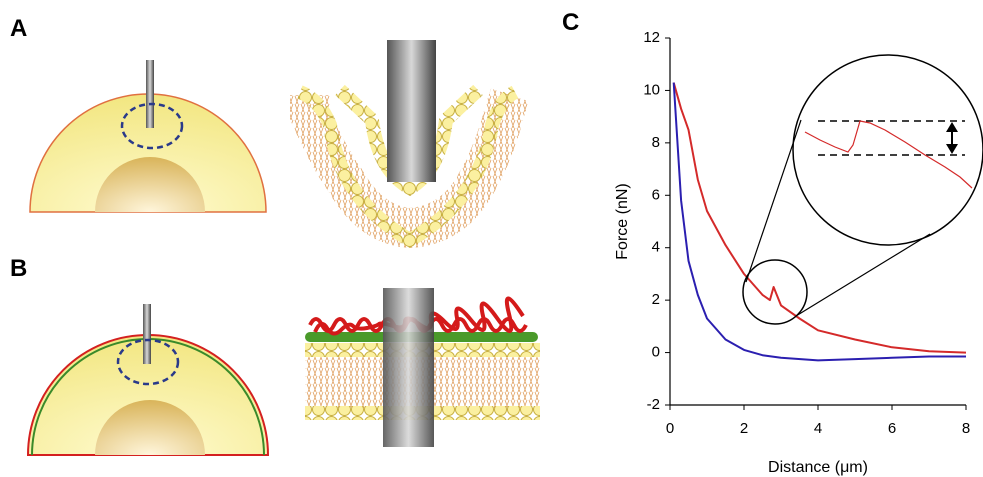  What do you see at coordinates (818, 428) in the screenshot?
I see `x-tick-label: 4` at bounding box center [818, 428].